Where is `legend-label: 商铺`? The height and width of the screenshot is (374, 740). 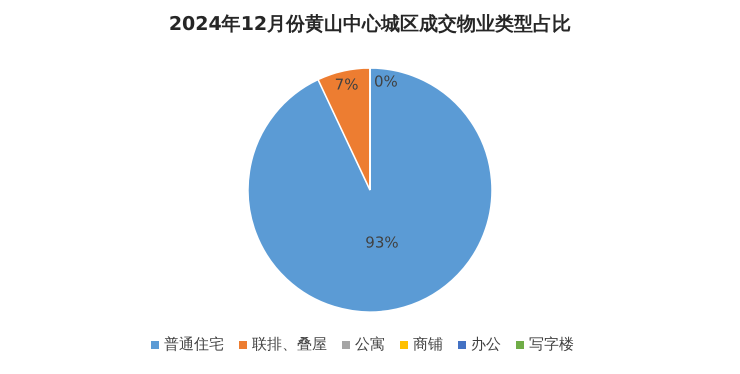
legend-label: 商铺 is located at coordinates (428, 344).